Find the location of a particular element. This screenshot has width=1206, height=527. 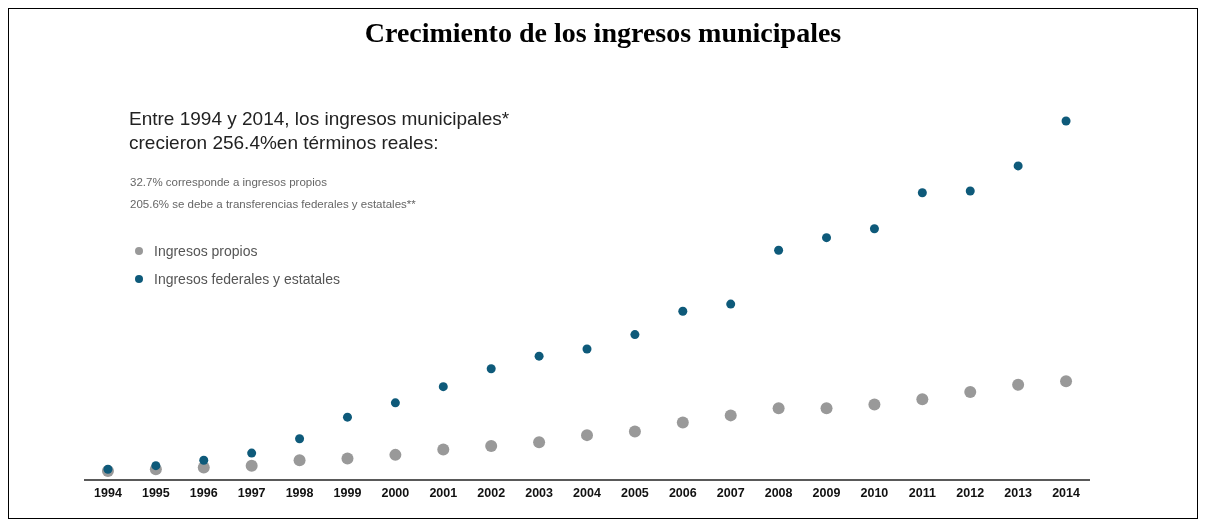

x-tick-label: 2004 is located at coordinates (587, 492).